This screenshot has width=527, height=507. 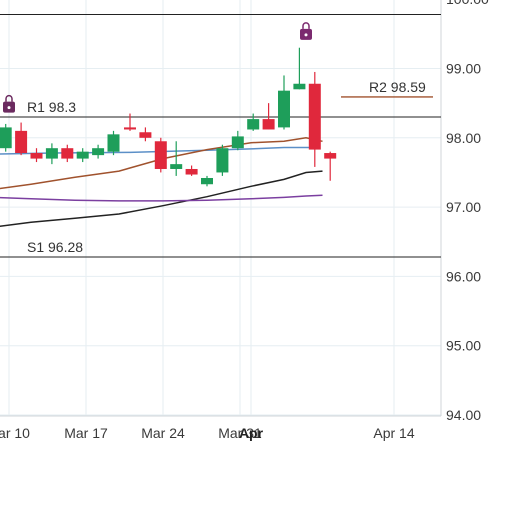 I want to click on pivot-label: S1 96.28, so click(x=55, y=247).